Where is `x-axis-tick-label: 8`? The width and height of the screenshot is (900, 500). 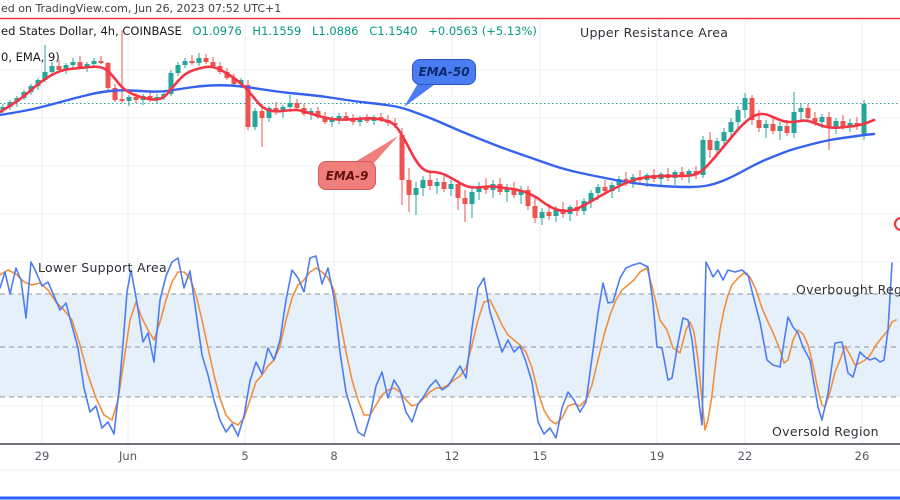 x-axis-tick-label: 8 is located at coordinates (334, 456).